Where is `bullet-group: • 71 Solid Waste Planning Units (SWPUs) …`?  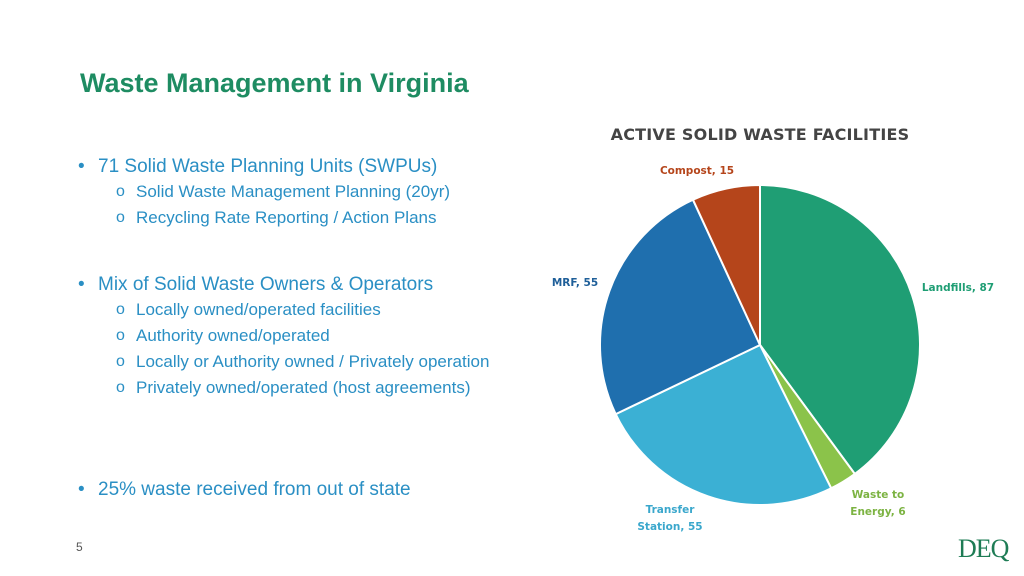
bullet-group: • 71 Solid Waste Planning Units (SWPUs) … is located at coordinates (298, 214).